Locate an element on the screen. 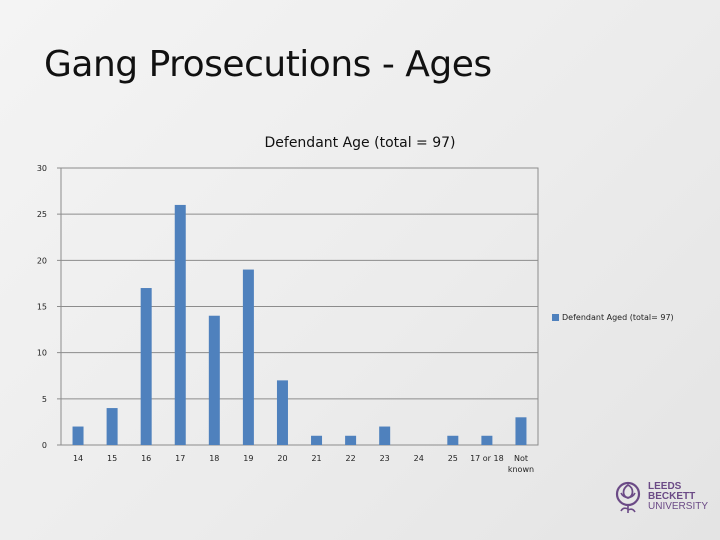 Image resolution: width=720 pixels, height=540 pixels. x-tick-label: 20 is located at coordinates (282, 458).